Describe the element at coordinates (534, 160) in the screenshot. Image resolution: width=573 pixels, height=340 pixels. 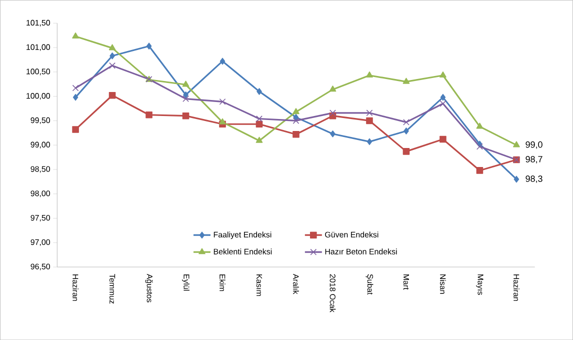
I see `data-label: 98,7` at that location.